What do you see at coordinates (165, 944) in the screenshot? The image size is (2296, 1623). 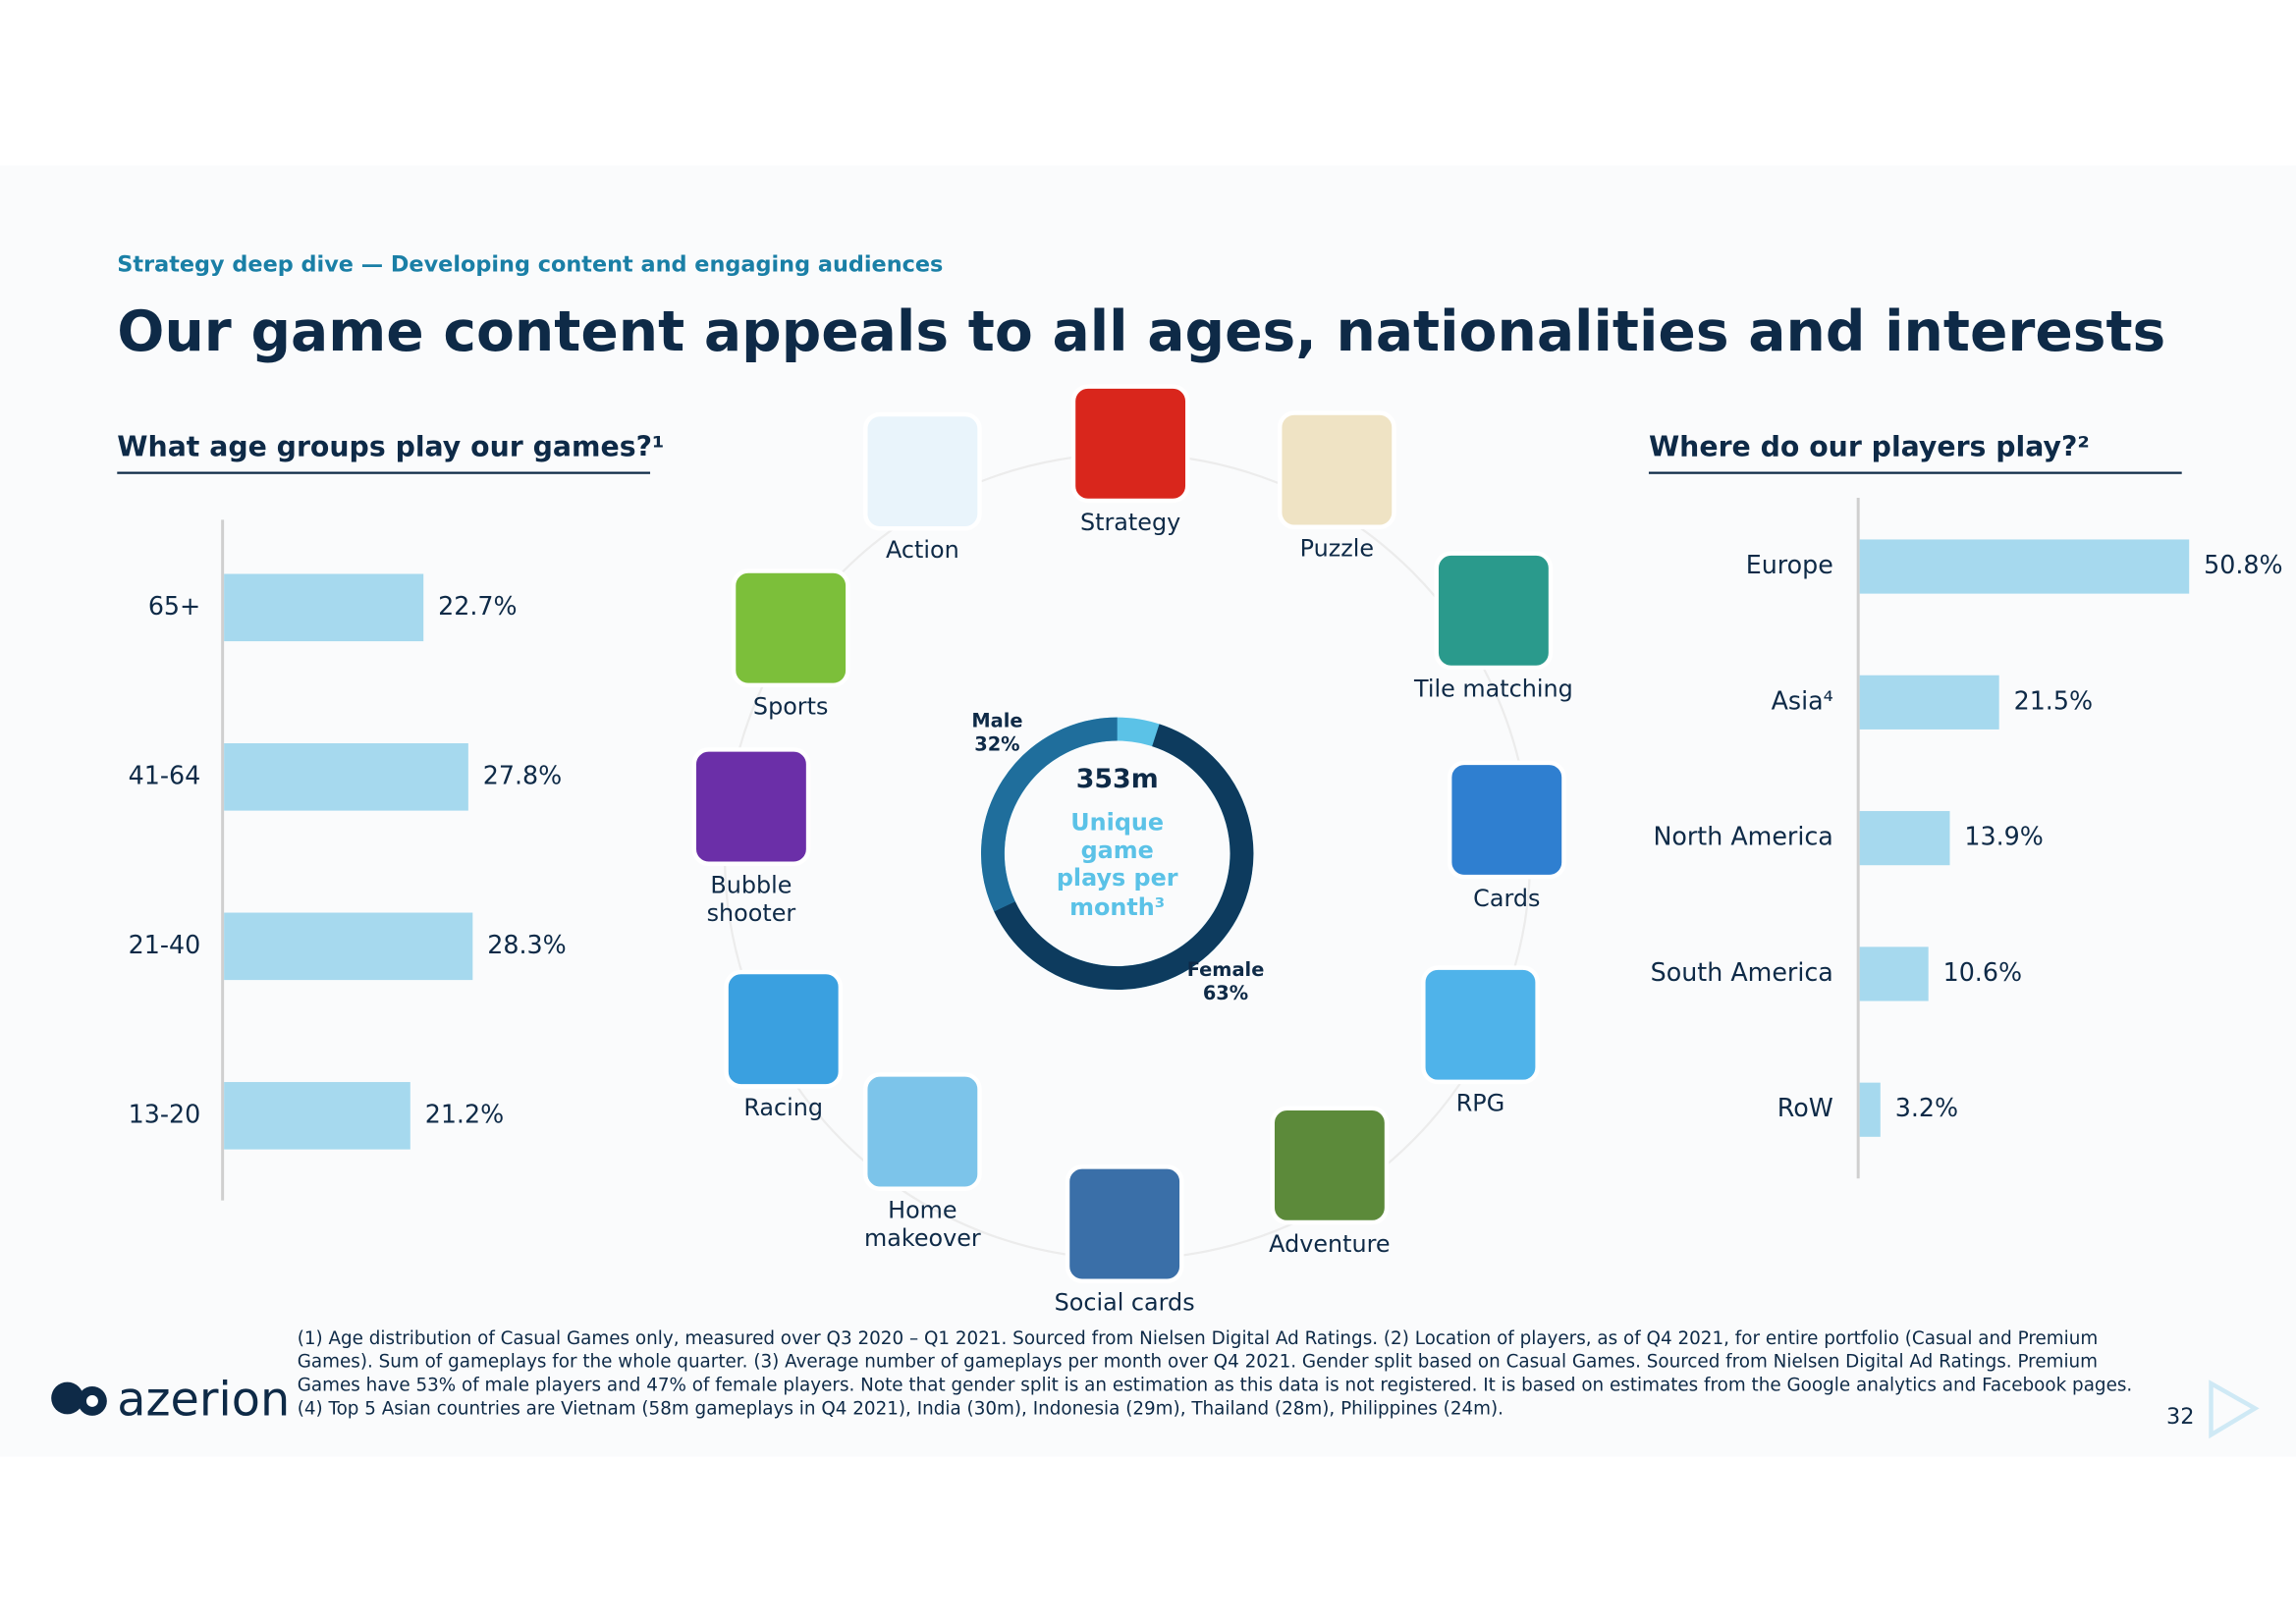 I see `category-label: 21-40` at bounding box center [165, 944].